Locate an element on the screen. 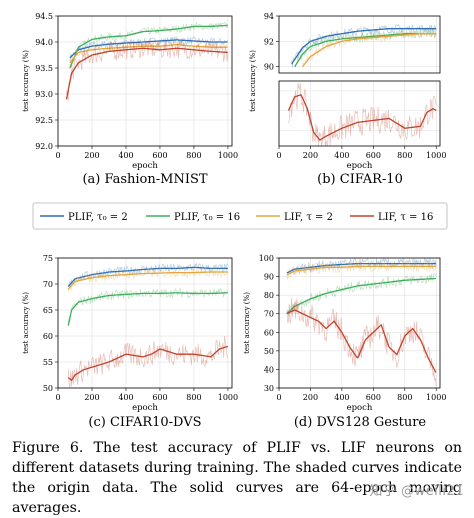 This screenshot has width=474, height=518. legend-label: PLIF, τ₀ = 2 is located at coordinates (98, 217).